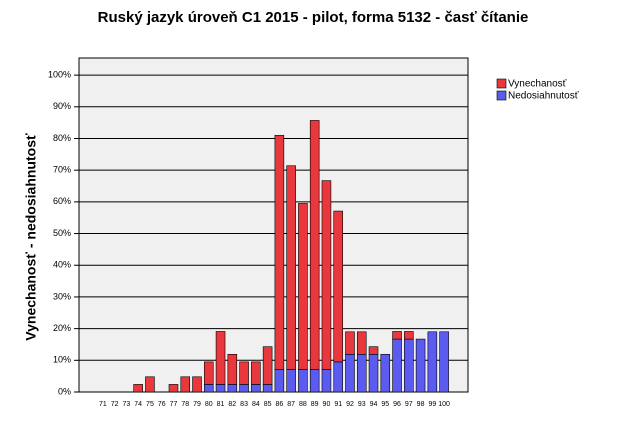 This screenshot has width=626, height=430. I want to click on y-tick-label: 30%, so click(62, 296).